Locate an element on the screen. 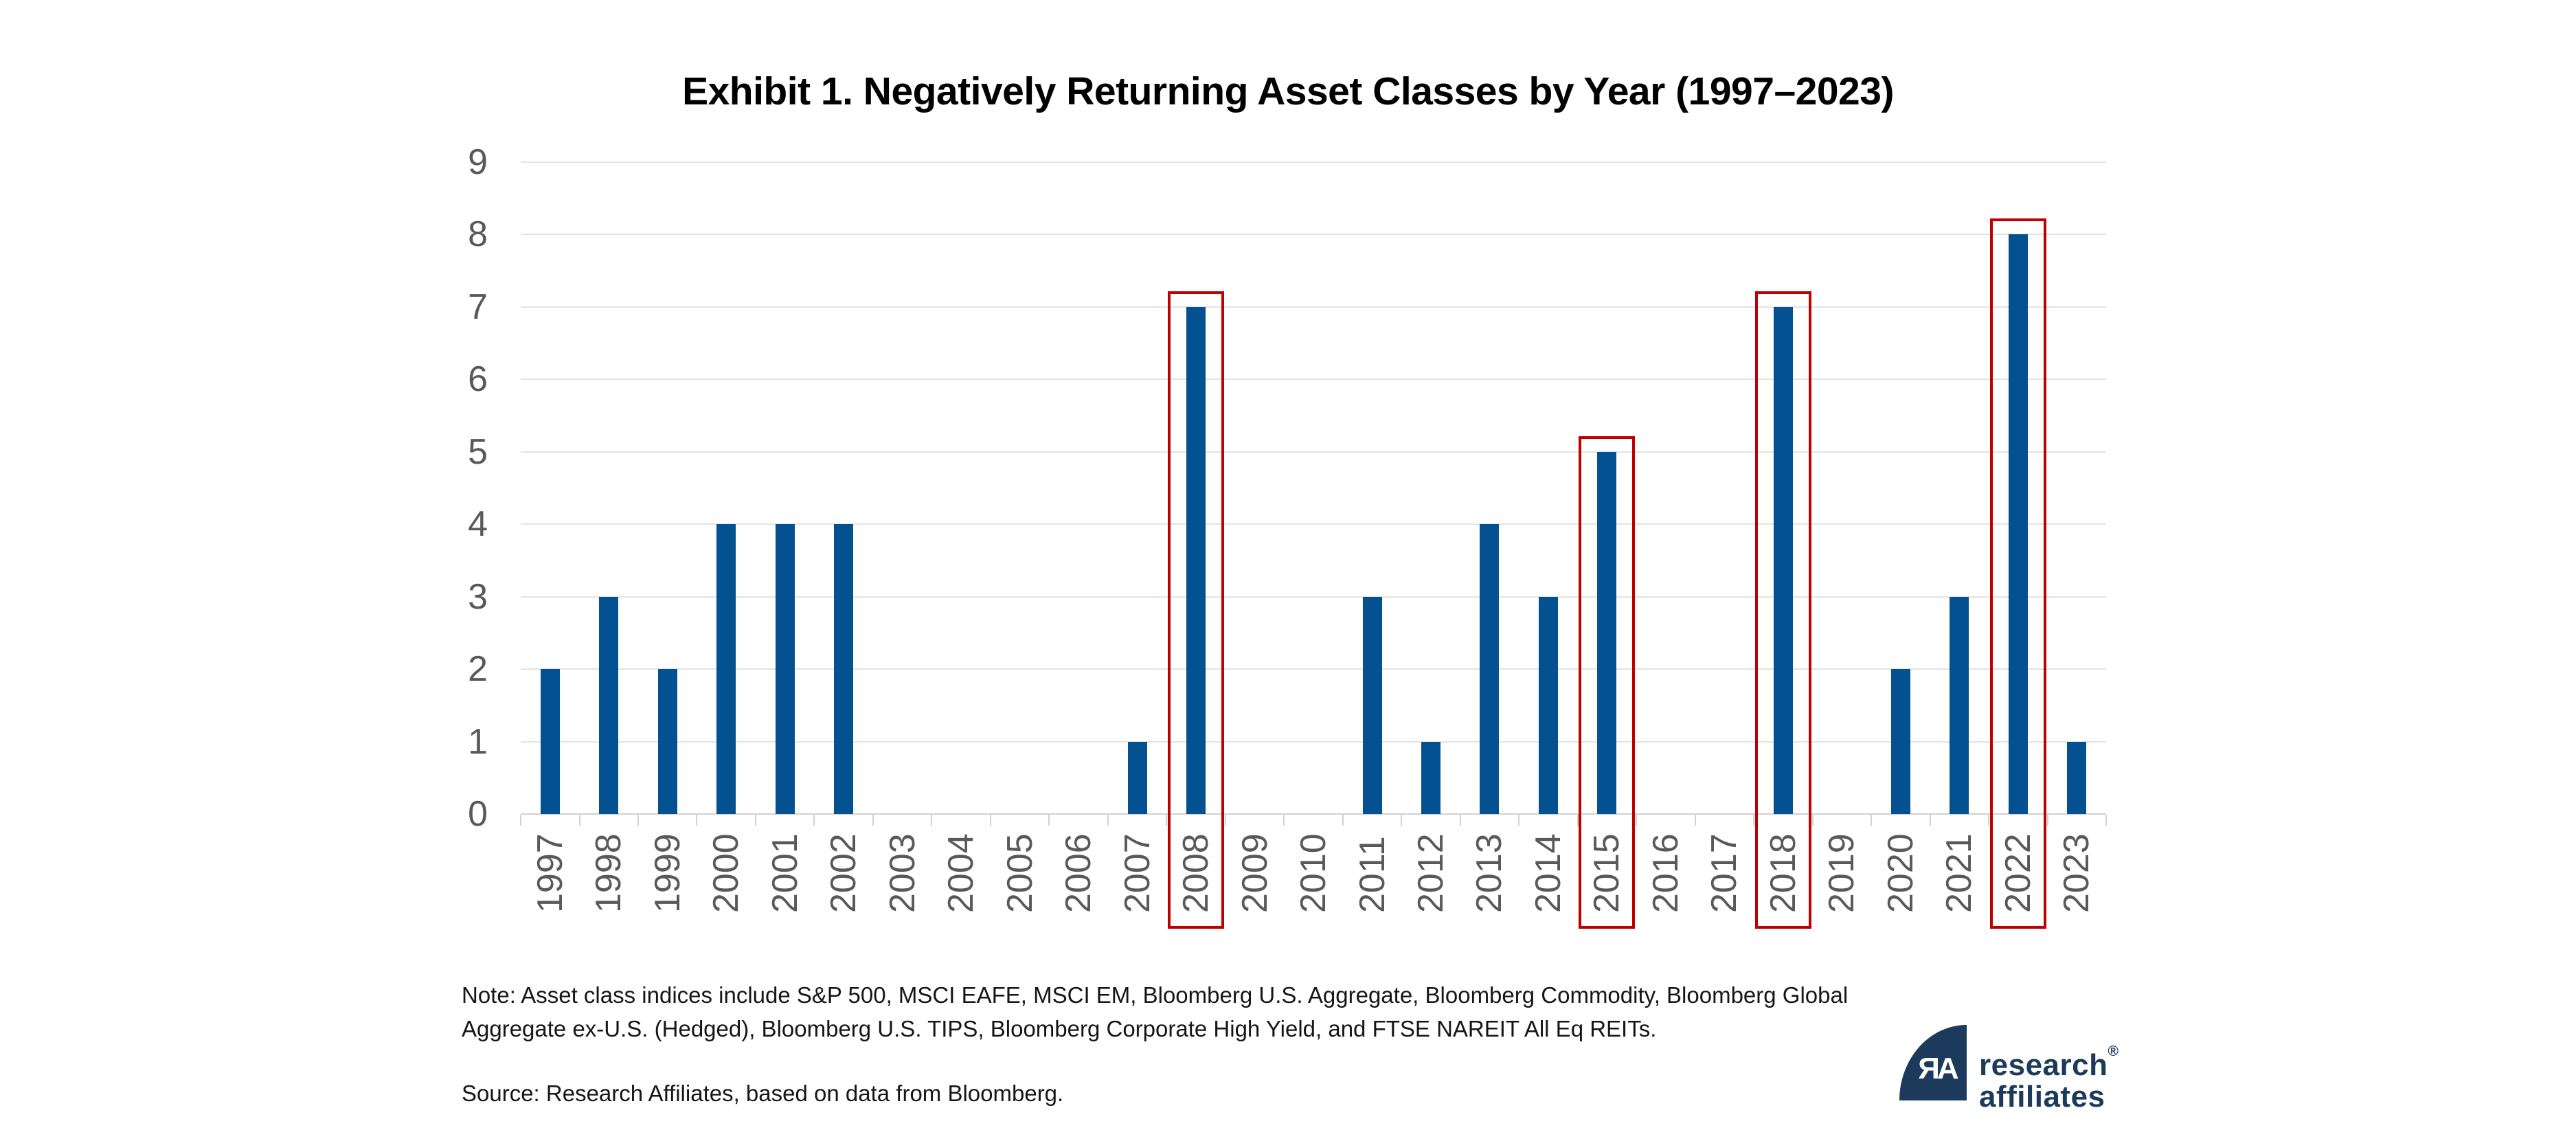 The width and height of the screenshot is (2576, 1141). highlight-box-2008 is located at coordinates (1196, 610).